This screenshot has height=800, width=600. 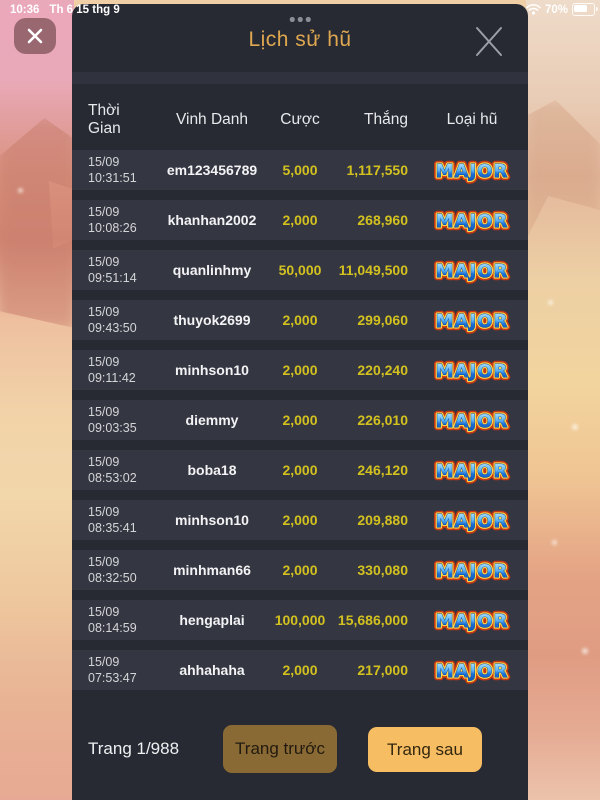 What do you see at coordinates (585, 9) in the screenshot?
I see `battery-icon` at bounding box center [585, 9].